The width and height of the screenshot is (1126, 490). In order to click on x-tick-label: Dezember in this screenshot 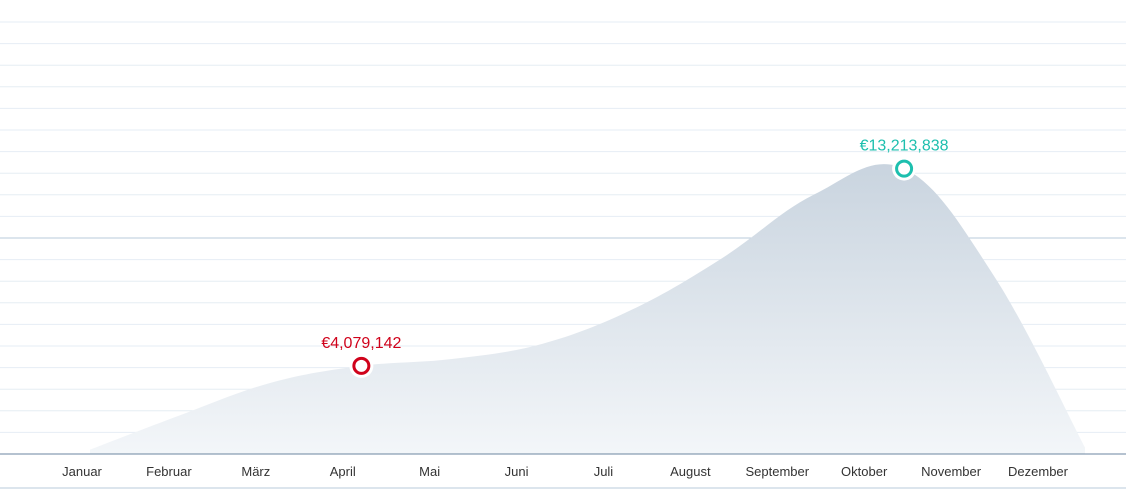, I will do `click(1038, 471)`.